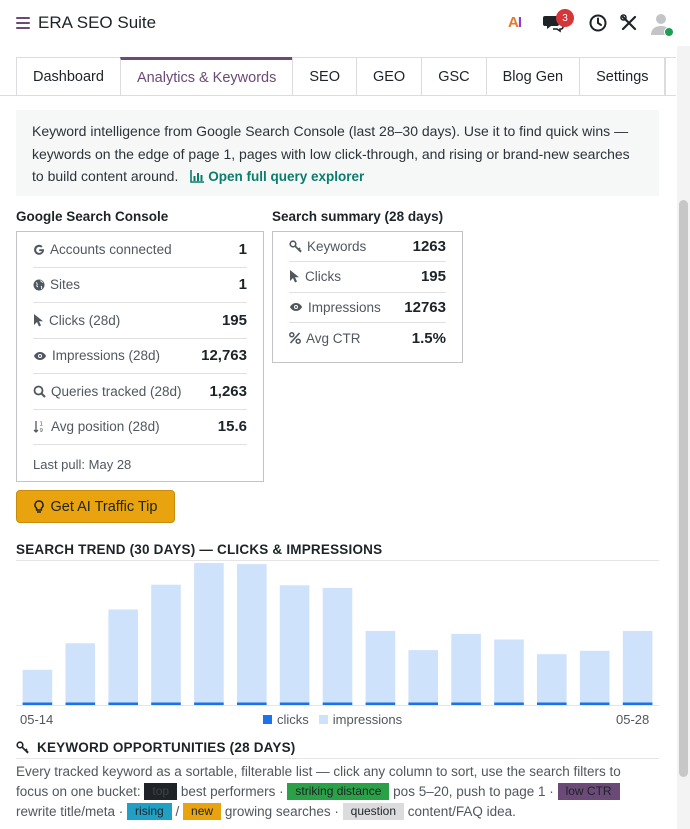  I want to click on app-title: ERA SEO Suite, so click(97, 22).